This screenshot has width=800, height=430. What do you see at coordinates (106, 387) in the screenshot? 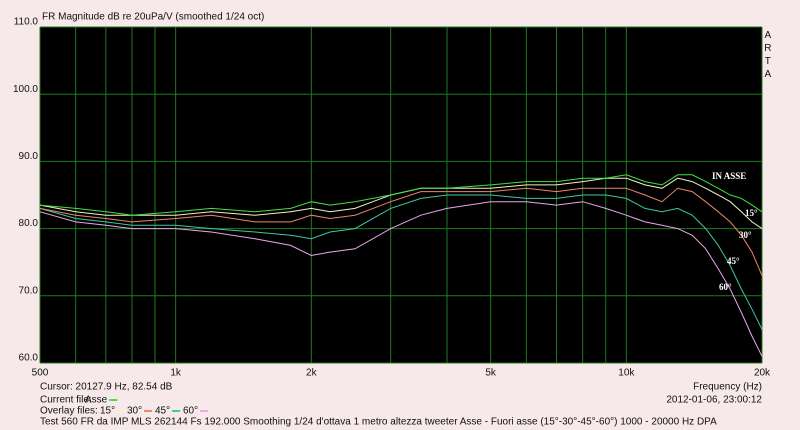
I see `cursor-readout: Cursor: 20127.9 Hz, 82.54 dB` at bounding box center [106, 387].